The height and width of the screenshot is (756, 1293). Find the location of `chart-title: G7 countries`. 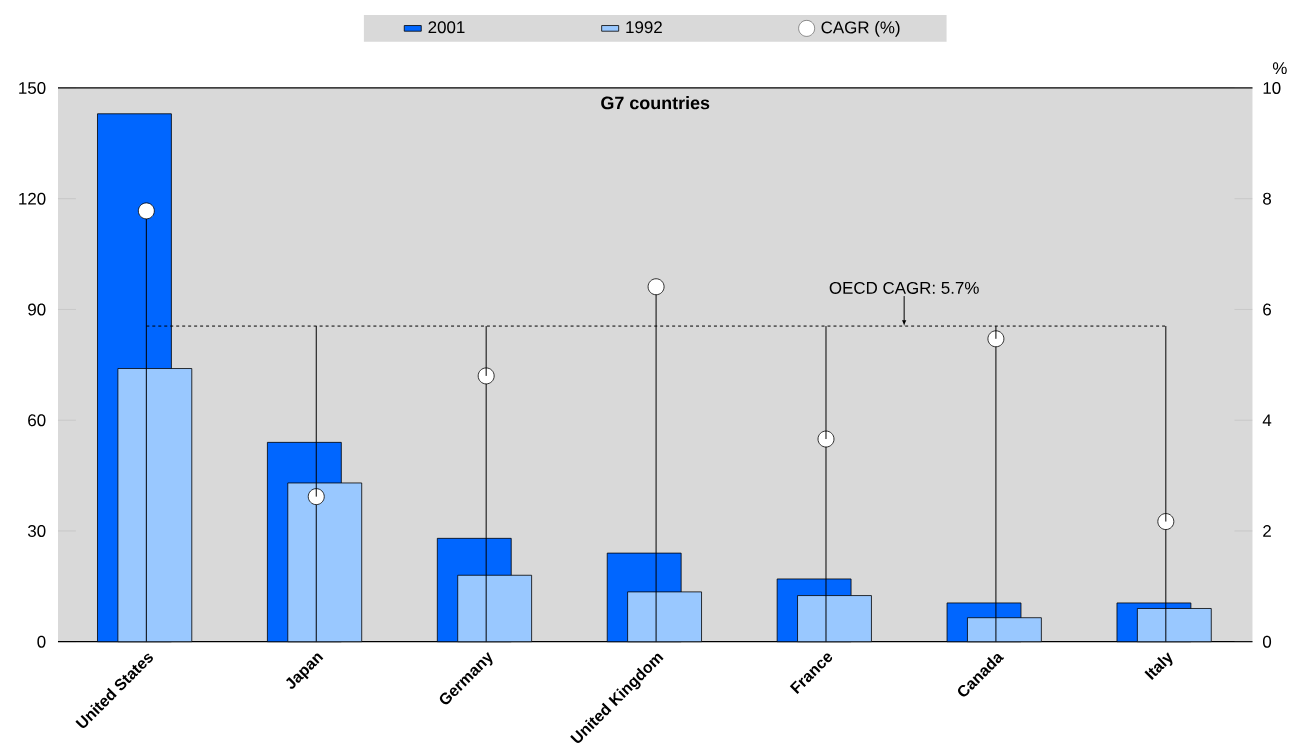

chart-title: G7 countries is located at coordinates (655, 103).